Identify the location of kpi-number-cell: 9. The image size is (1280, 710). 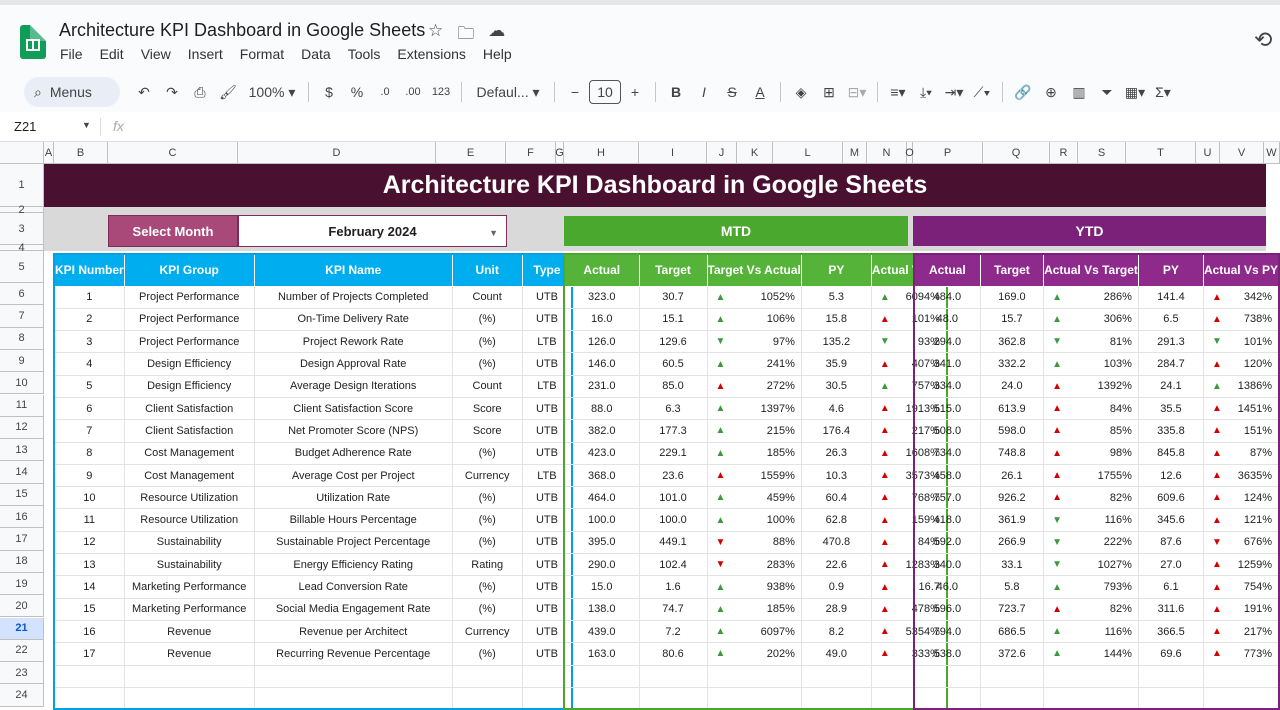
(89, 475).